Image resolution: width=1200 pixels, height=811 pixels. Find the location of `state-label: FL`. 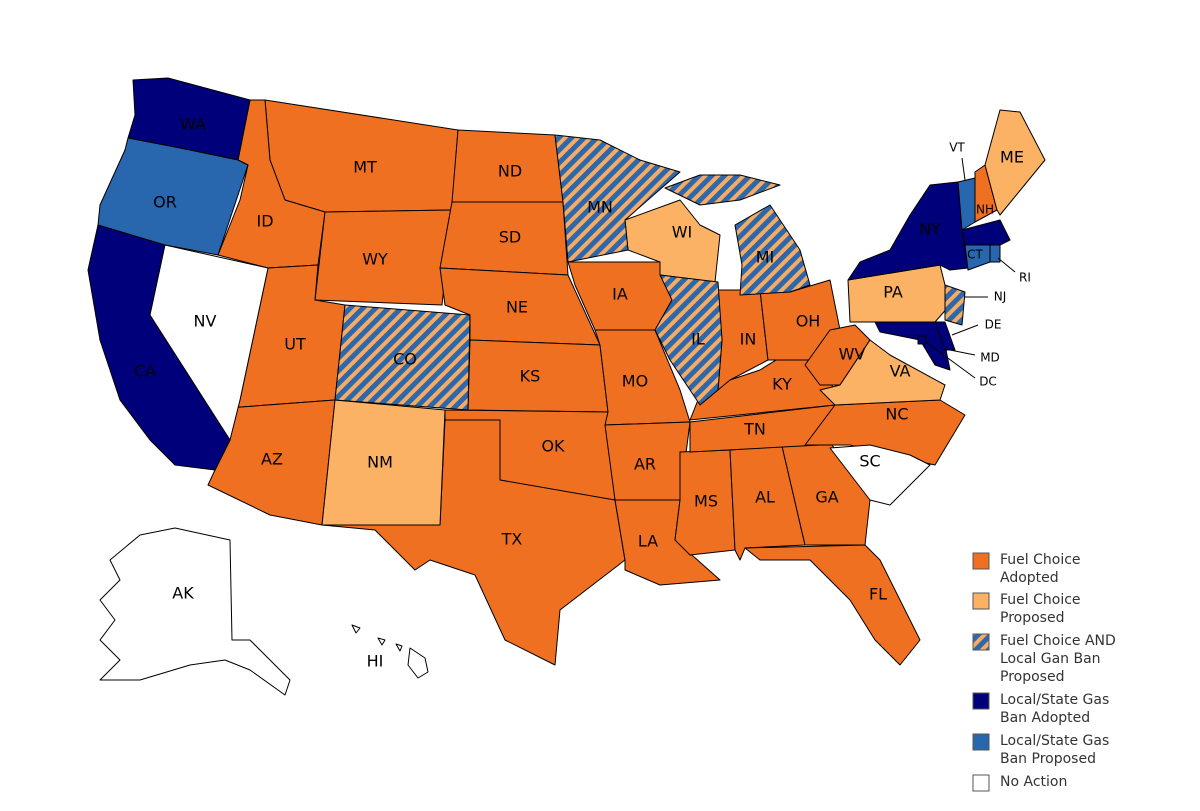

state-label: FL is located at coordinates (878, 594).